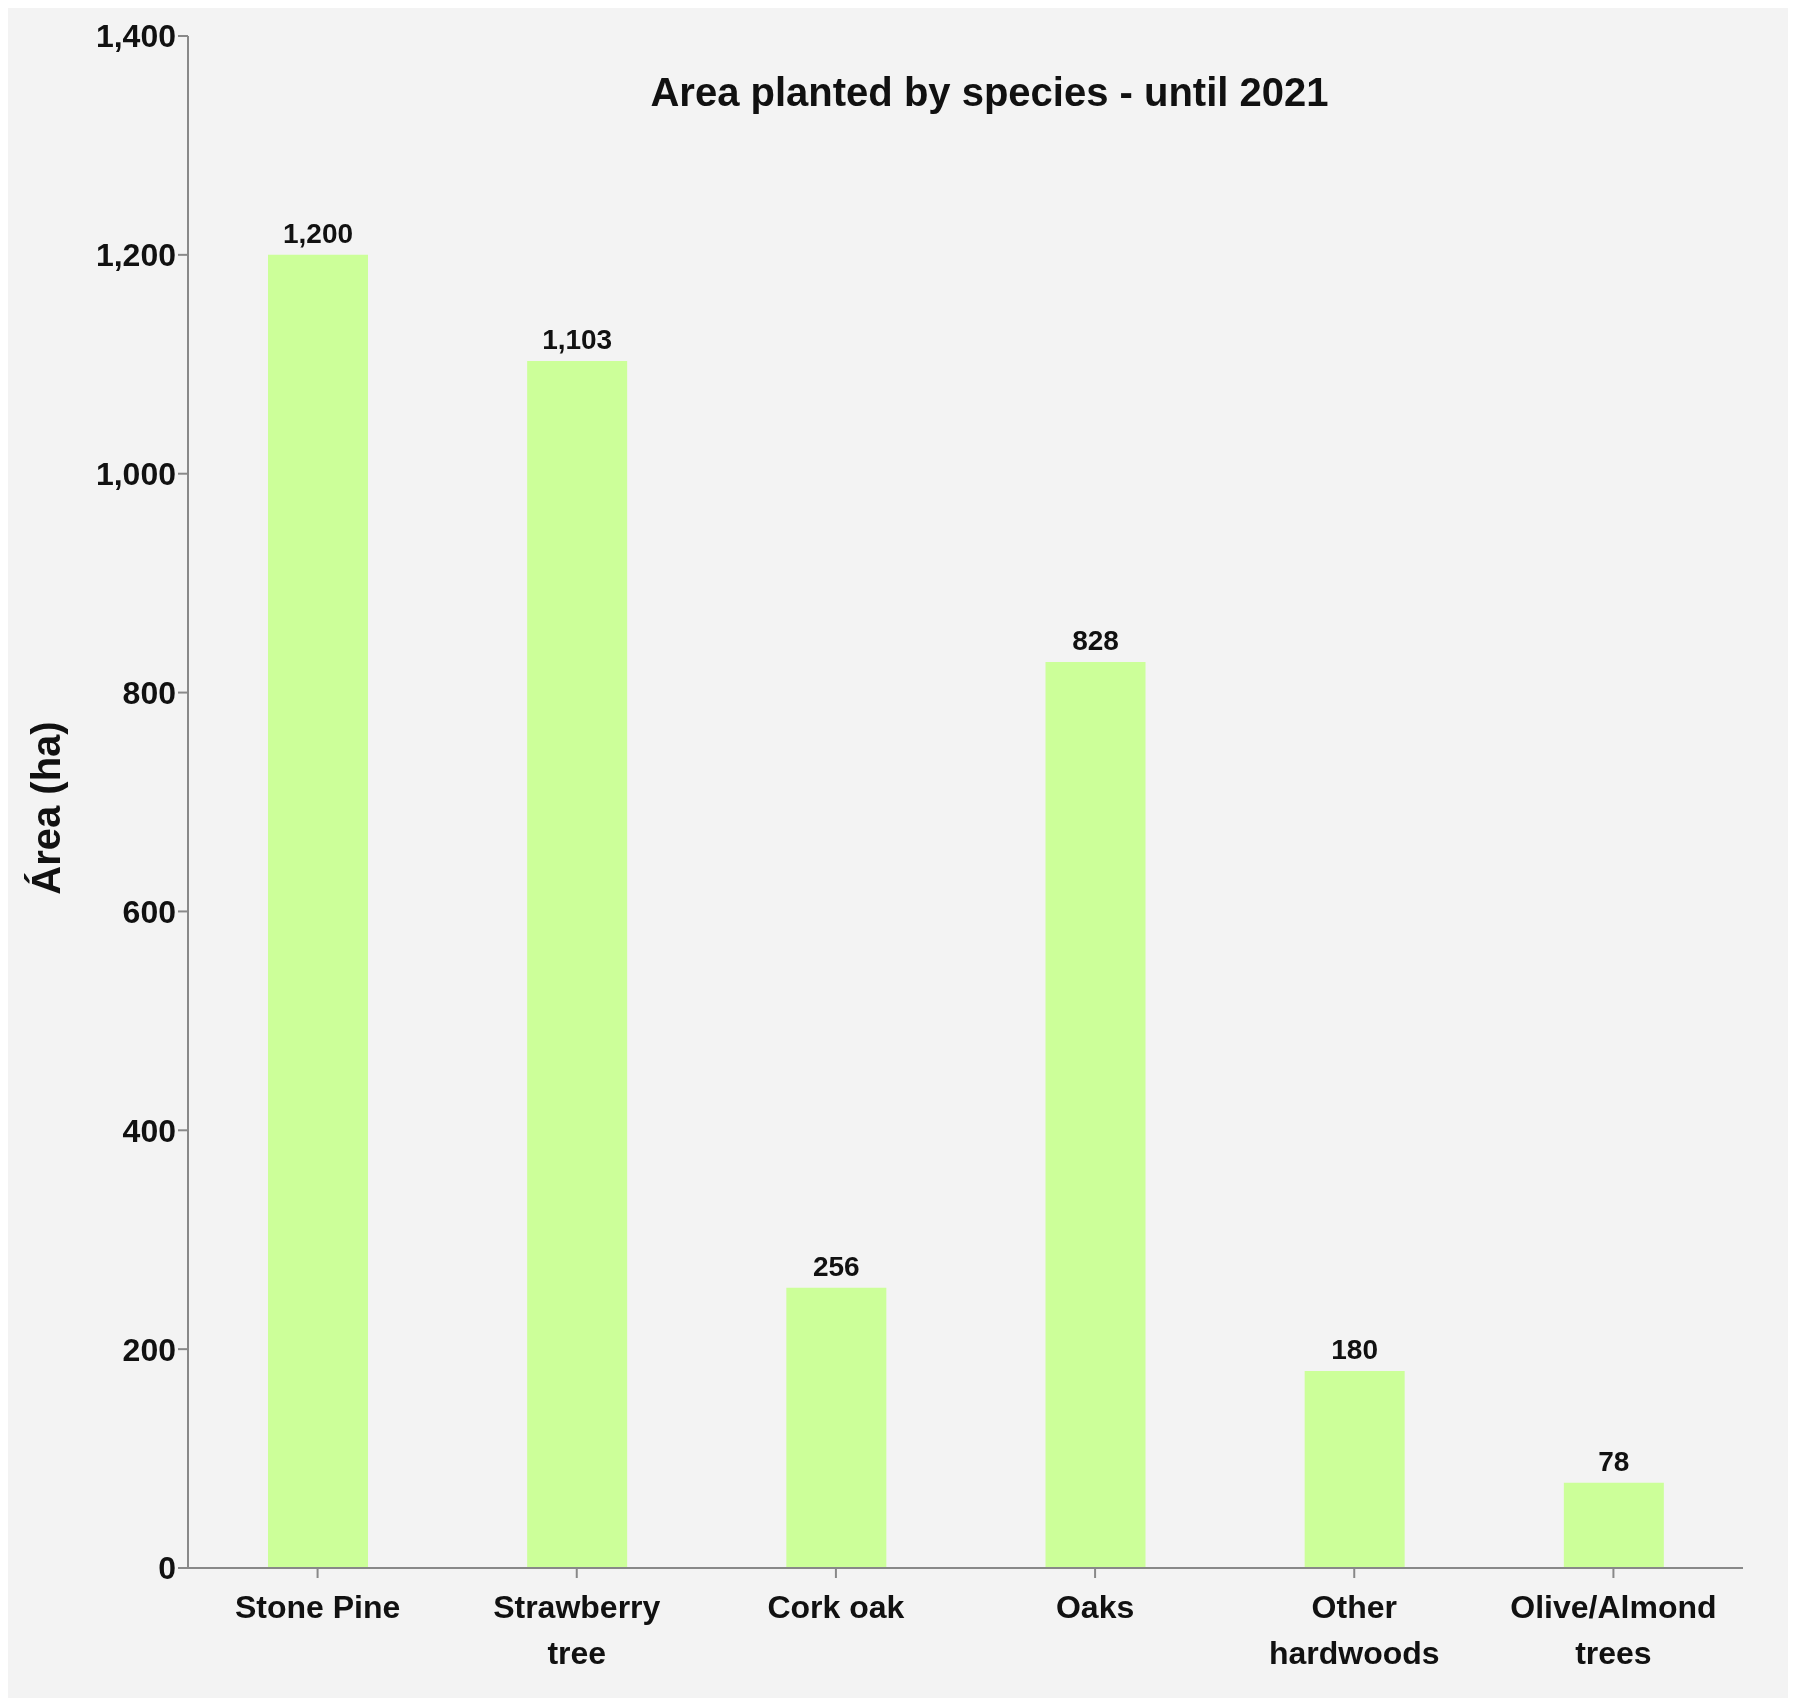 The height and width of the screenshot is (1701, 1802). I want to click on x-tick-label: Stone Pine, so click(317, 1607).